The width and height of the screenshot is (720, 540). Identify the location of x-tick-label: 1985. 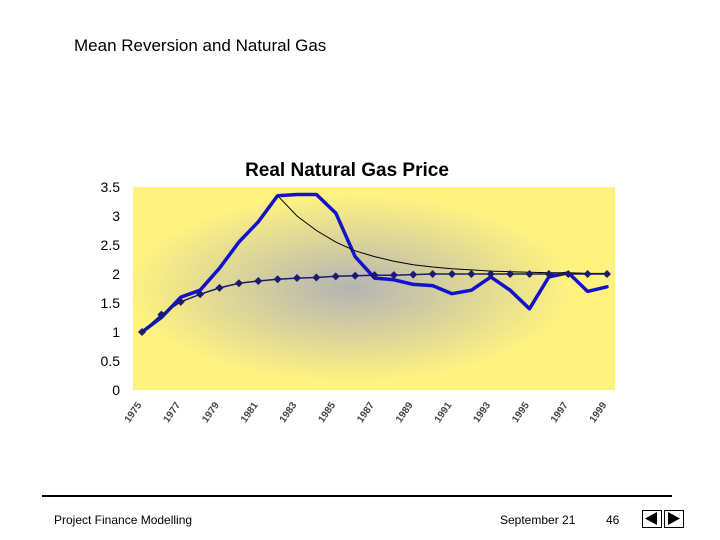
(327, 412).